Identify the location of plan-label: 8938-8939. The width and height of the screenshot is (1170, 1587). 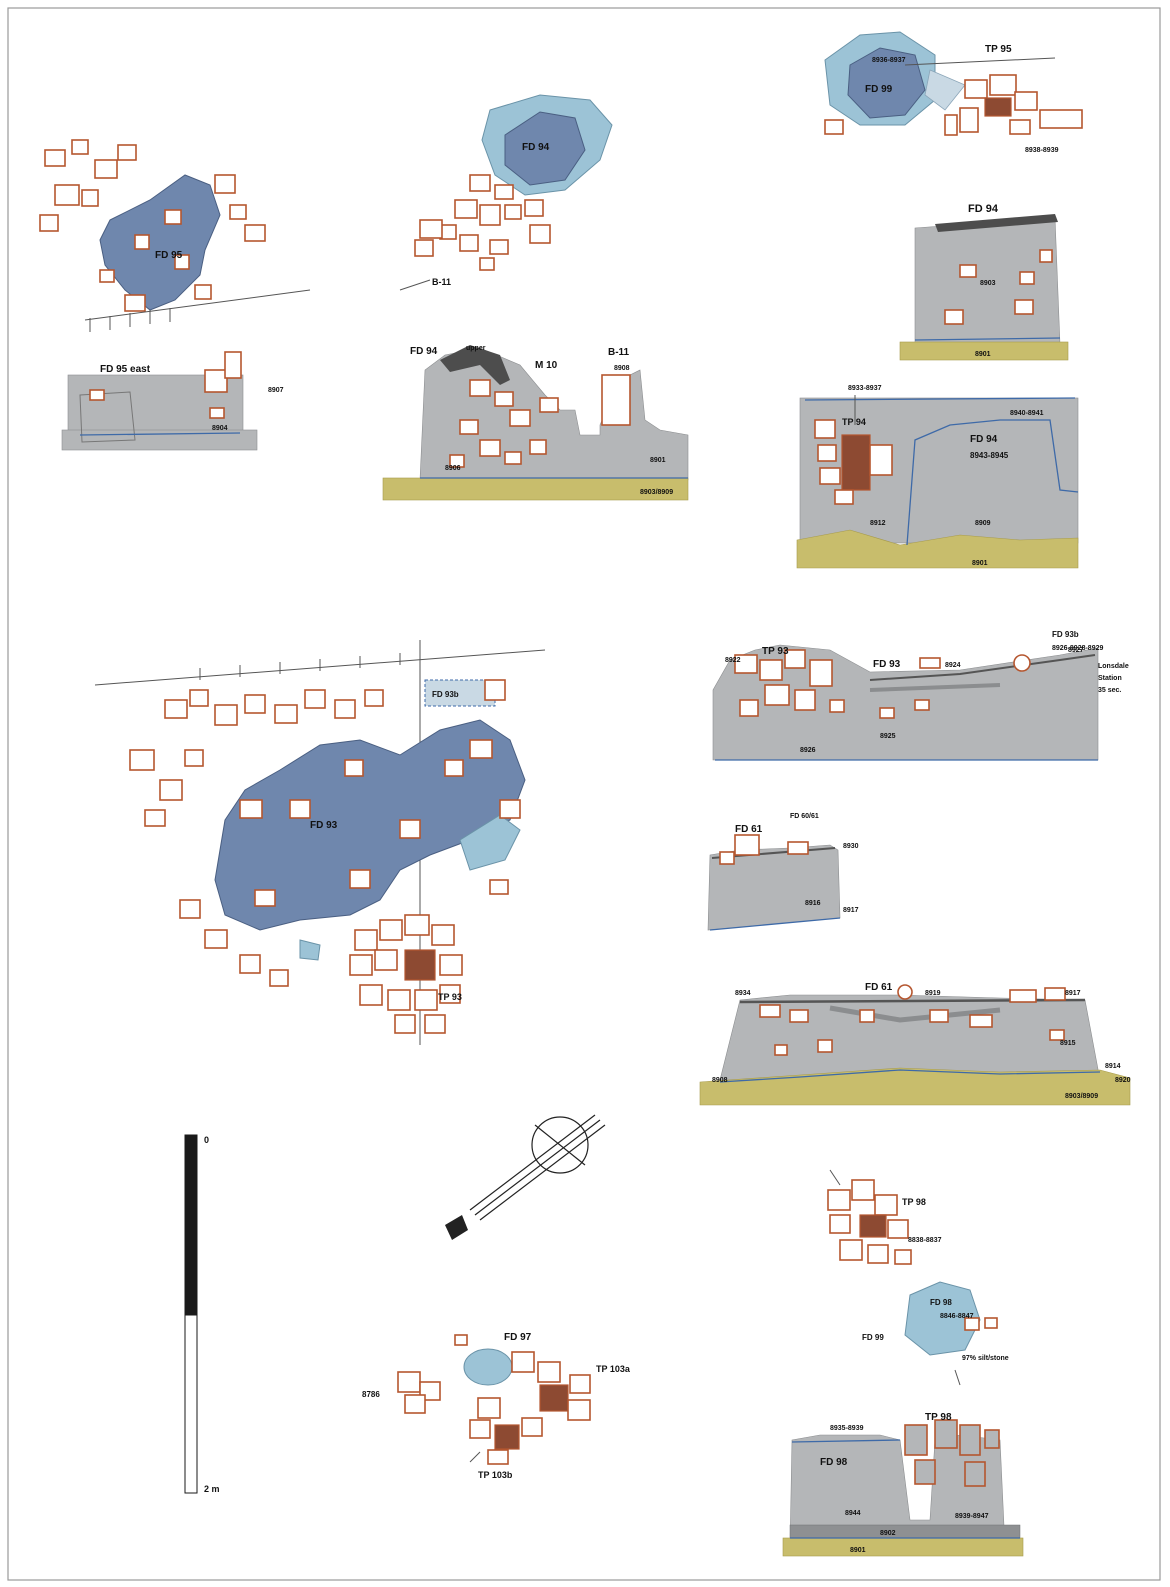
(1042, 150).